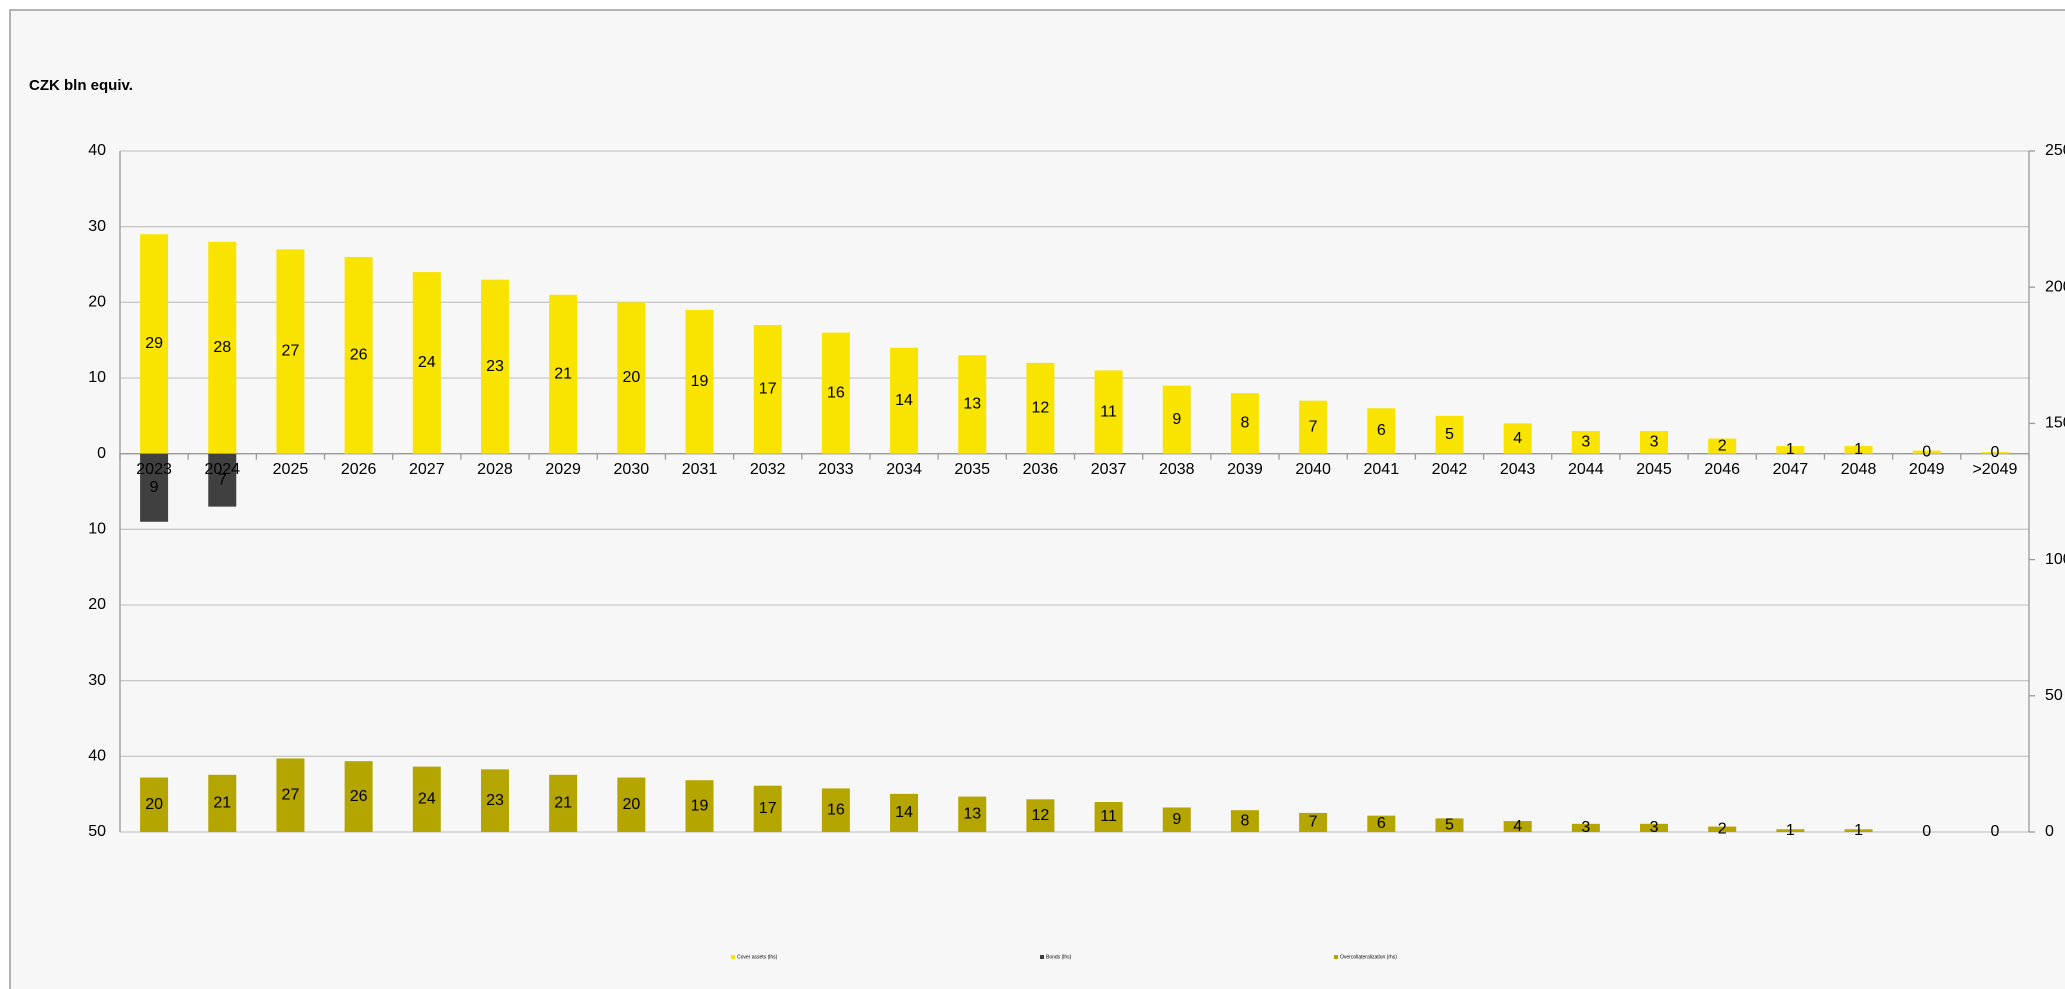  What do you see at coordinates (1994, 469) in the screenshot?
I see `x-tick-label: >2049` at bounding box center [1994, 469].